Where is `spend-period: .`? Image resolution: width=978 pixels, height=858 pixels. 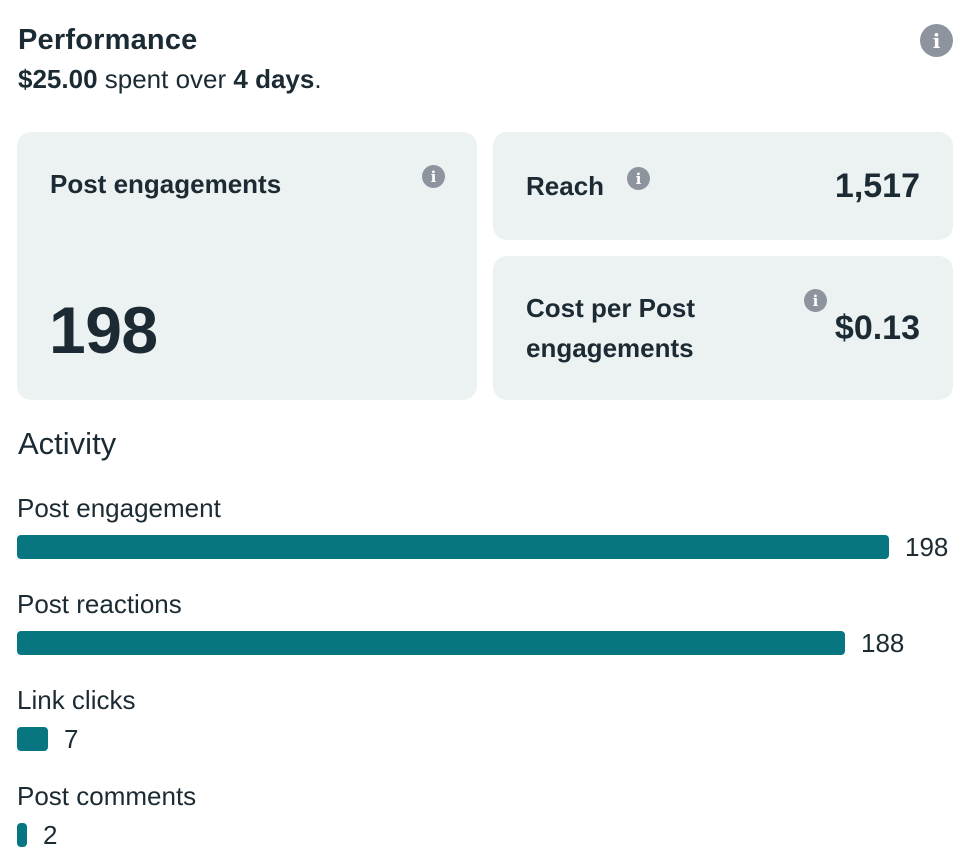 spend-period: . is located at coordinates (318, 79).